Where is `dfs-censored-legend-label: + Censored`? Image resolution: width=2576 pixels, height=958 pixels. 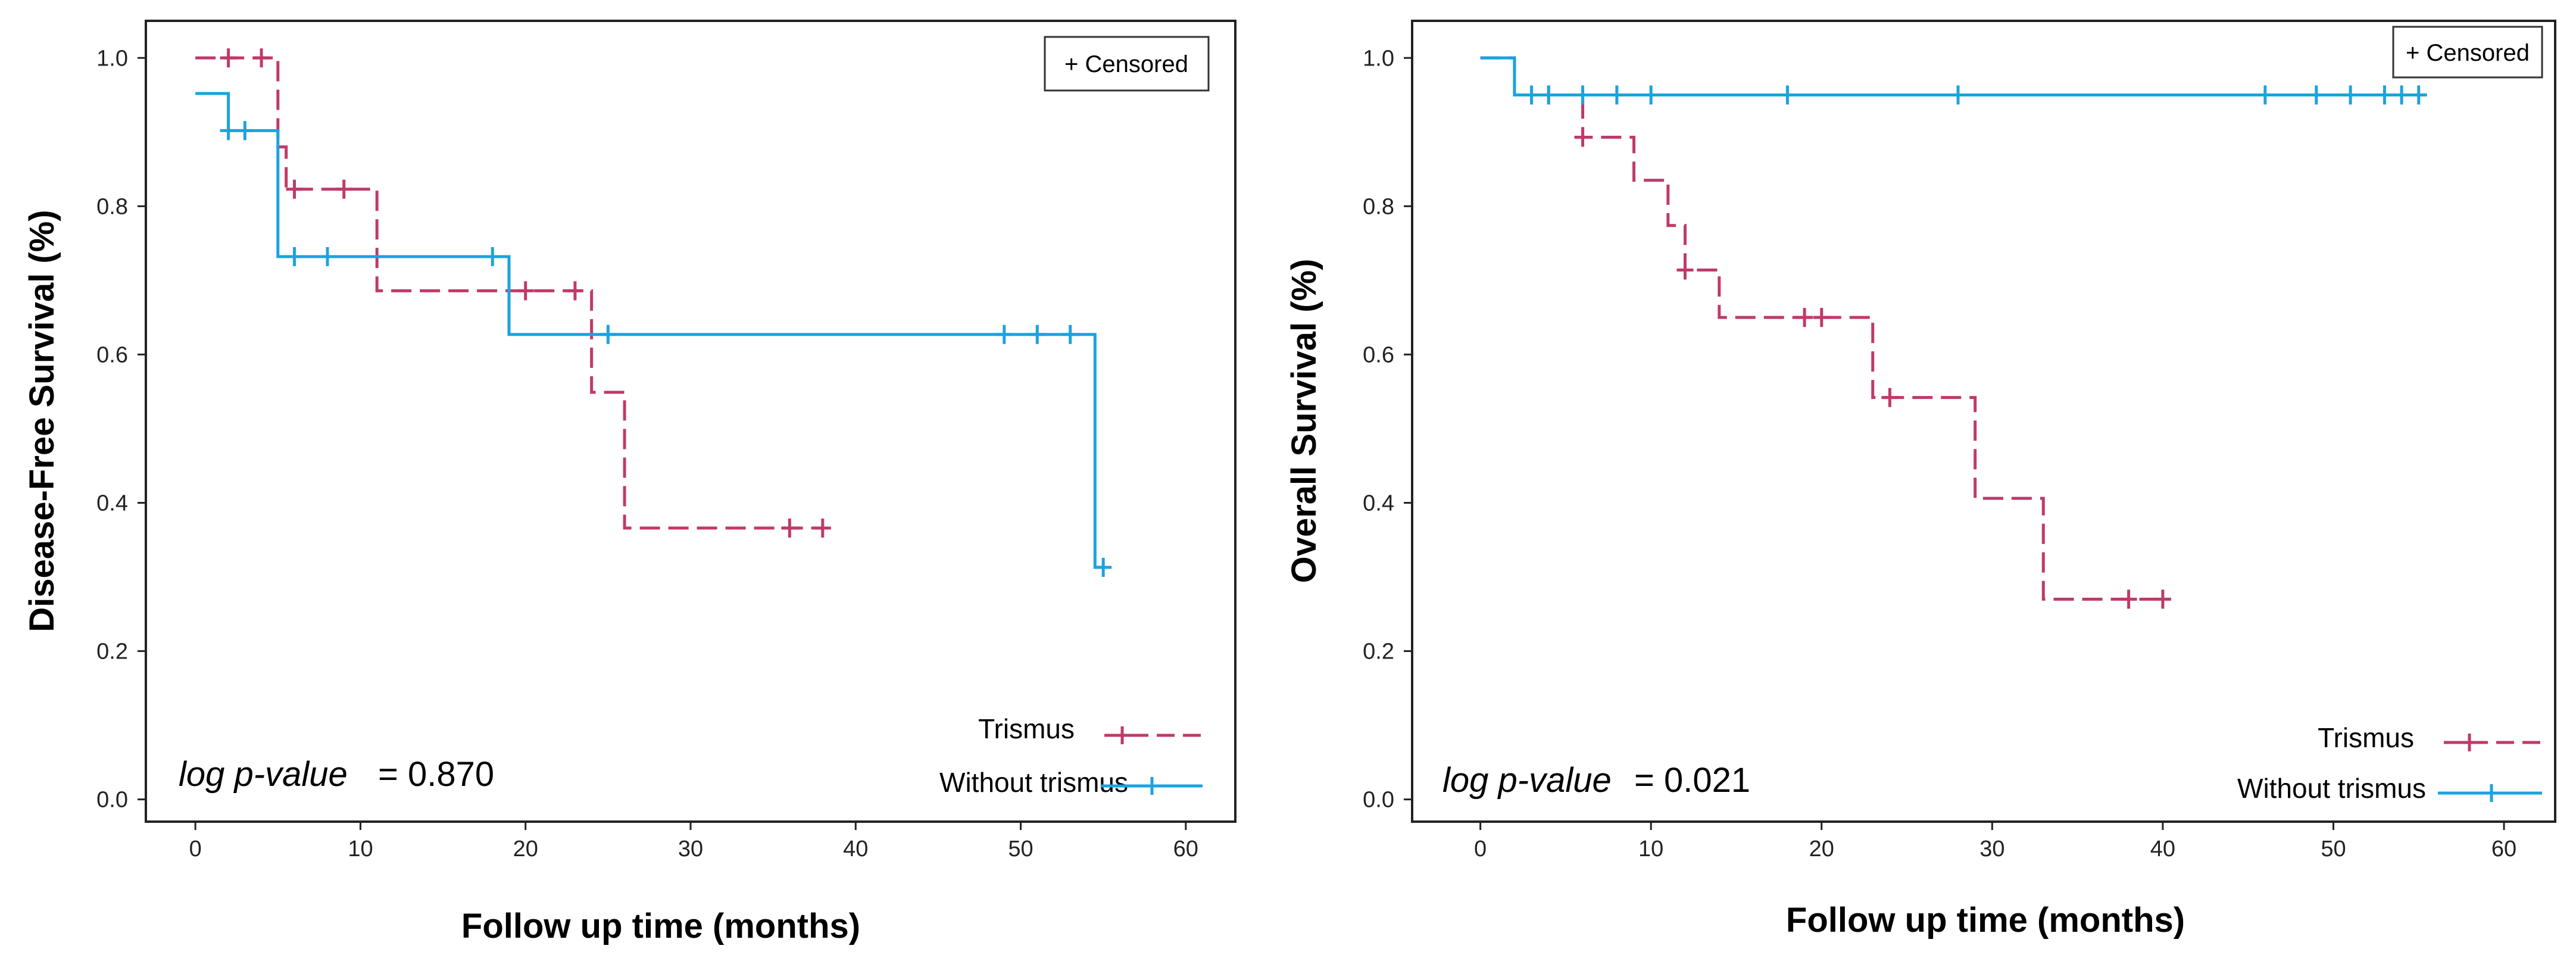 dfs-censored-legend-label: + Censored is located at coordinates (1126, 64).